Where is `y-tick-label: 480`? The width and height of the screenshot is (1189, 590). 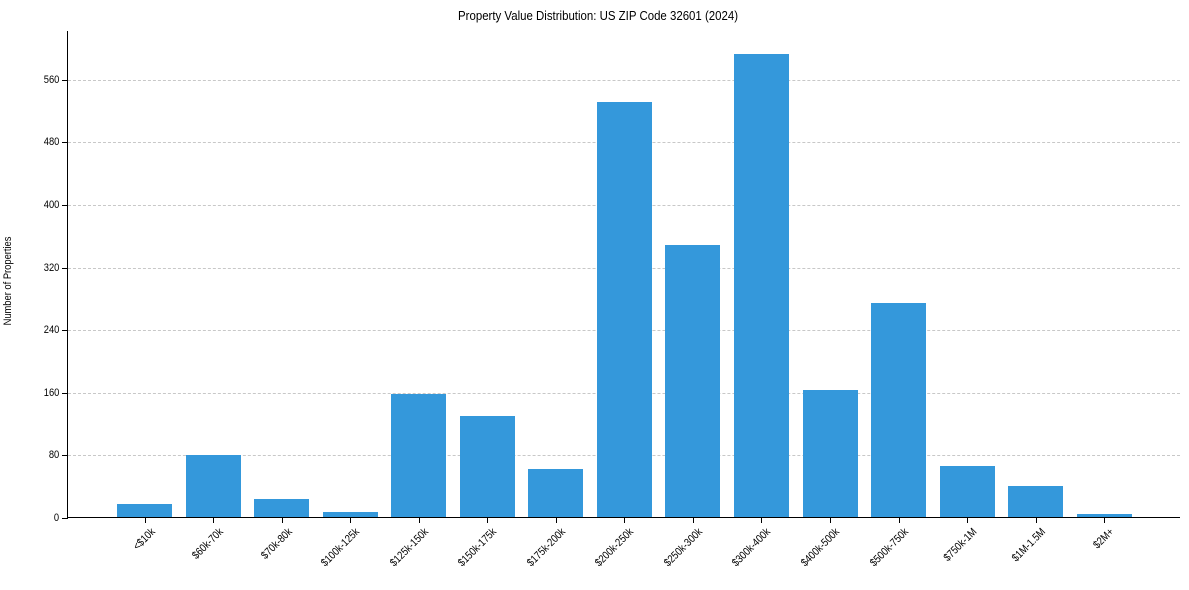 y-tick-label: 480 is located at coordinates (51, 142).